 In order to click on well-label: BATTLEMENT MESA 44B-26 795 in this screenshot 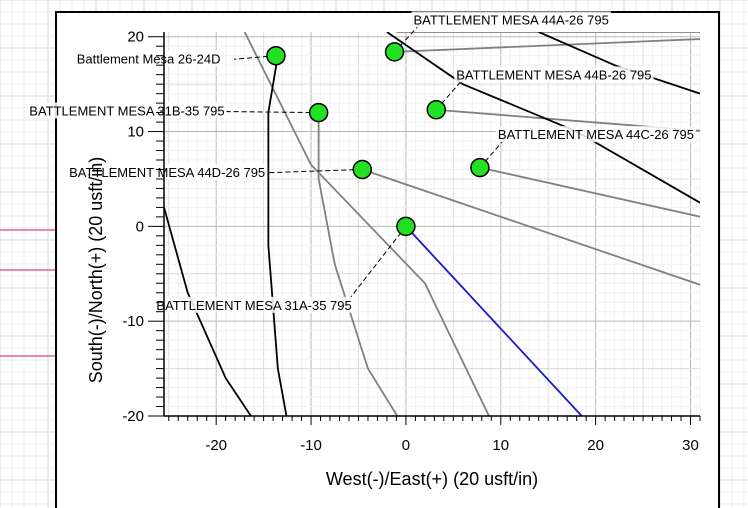, I will do `click(553, 74)`.